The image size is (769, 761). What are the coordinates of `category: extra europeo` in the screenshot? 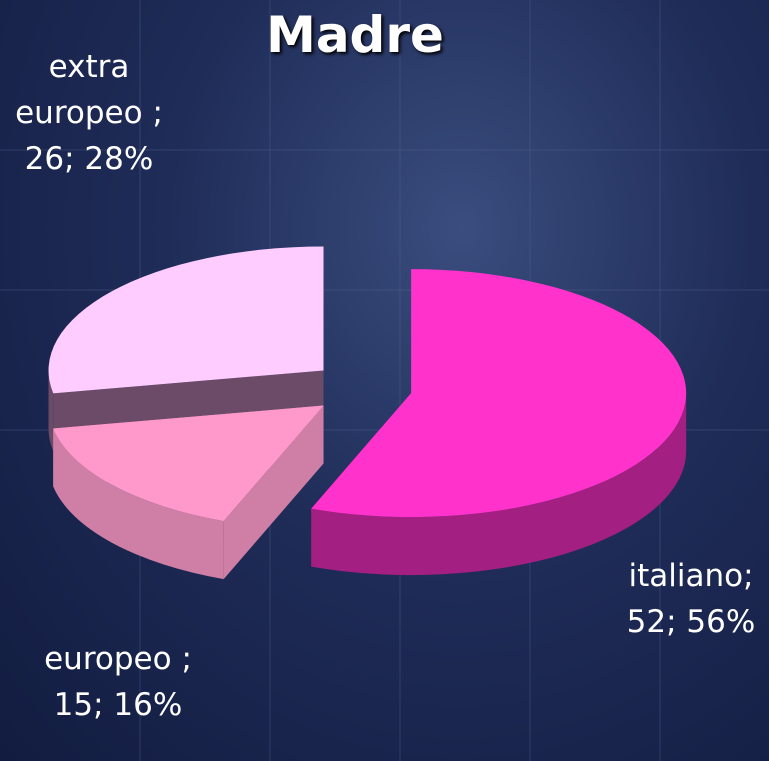 It's located at (79, 90).